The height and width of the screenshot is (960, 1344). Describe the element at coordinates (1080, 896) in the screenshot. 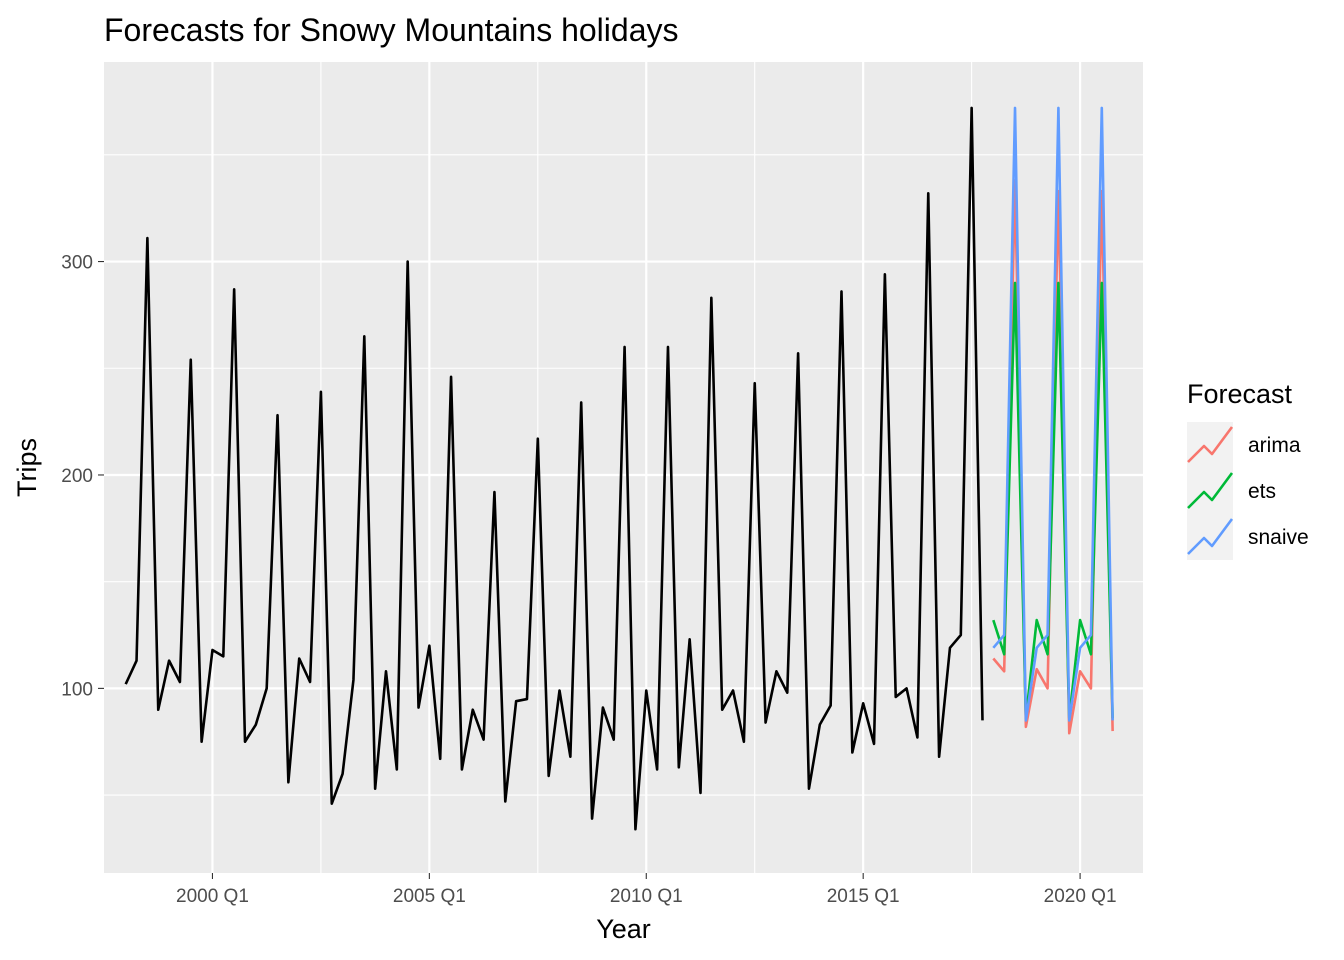

I see `x-tick-label: 2020 Q1` at that location.